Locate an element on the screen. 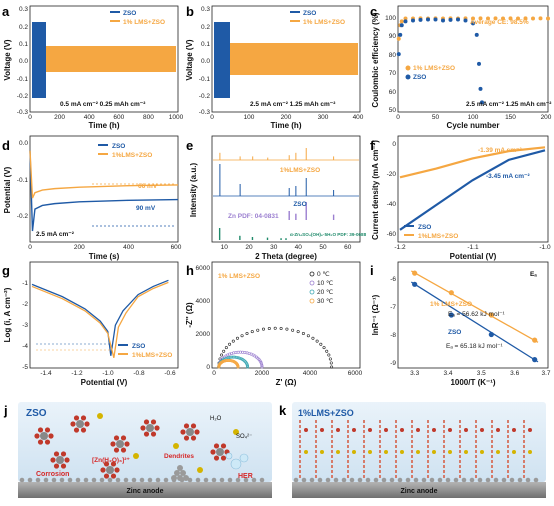  d-xtick: 200 is located at coordinates (79, 247).